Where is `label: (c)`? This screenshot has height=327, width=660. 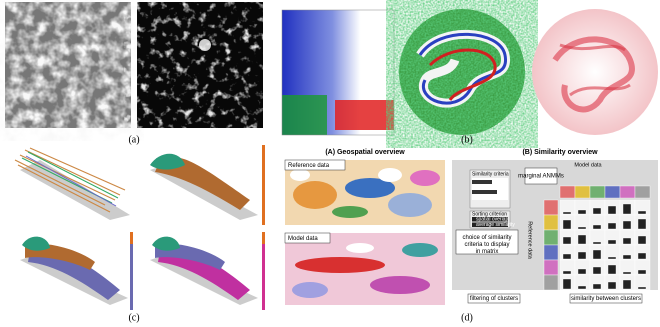 label: (c) is located at coordinates (133, 317).